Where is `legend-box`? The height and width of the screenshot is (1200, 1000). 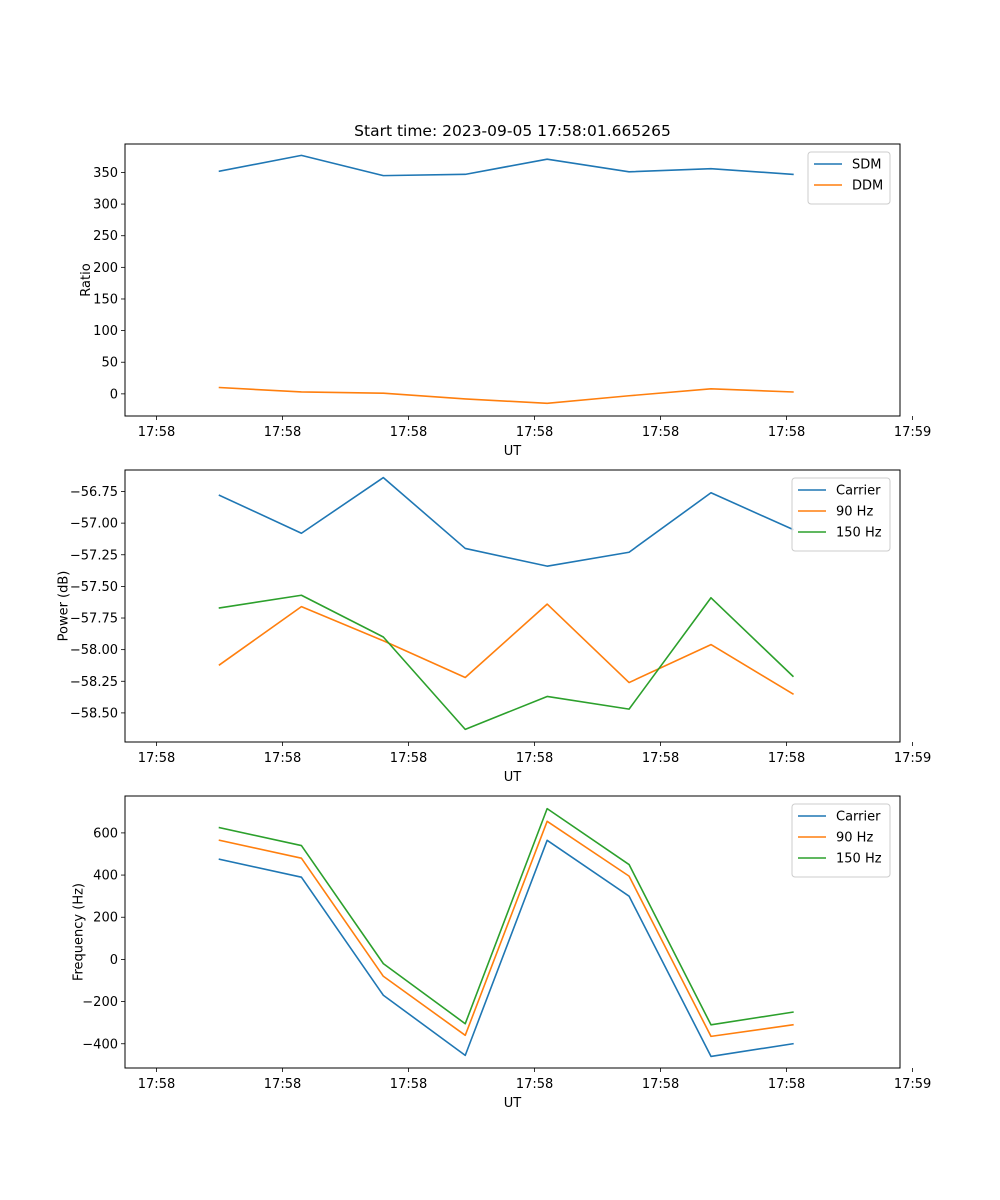 legend-box is located at coordinates (849, 178).